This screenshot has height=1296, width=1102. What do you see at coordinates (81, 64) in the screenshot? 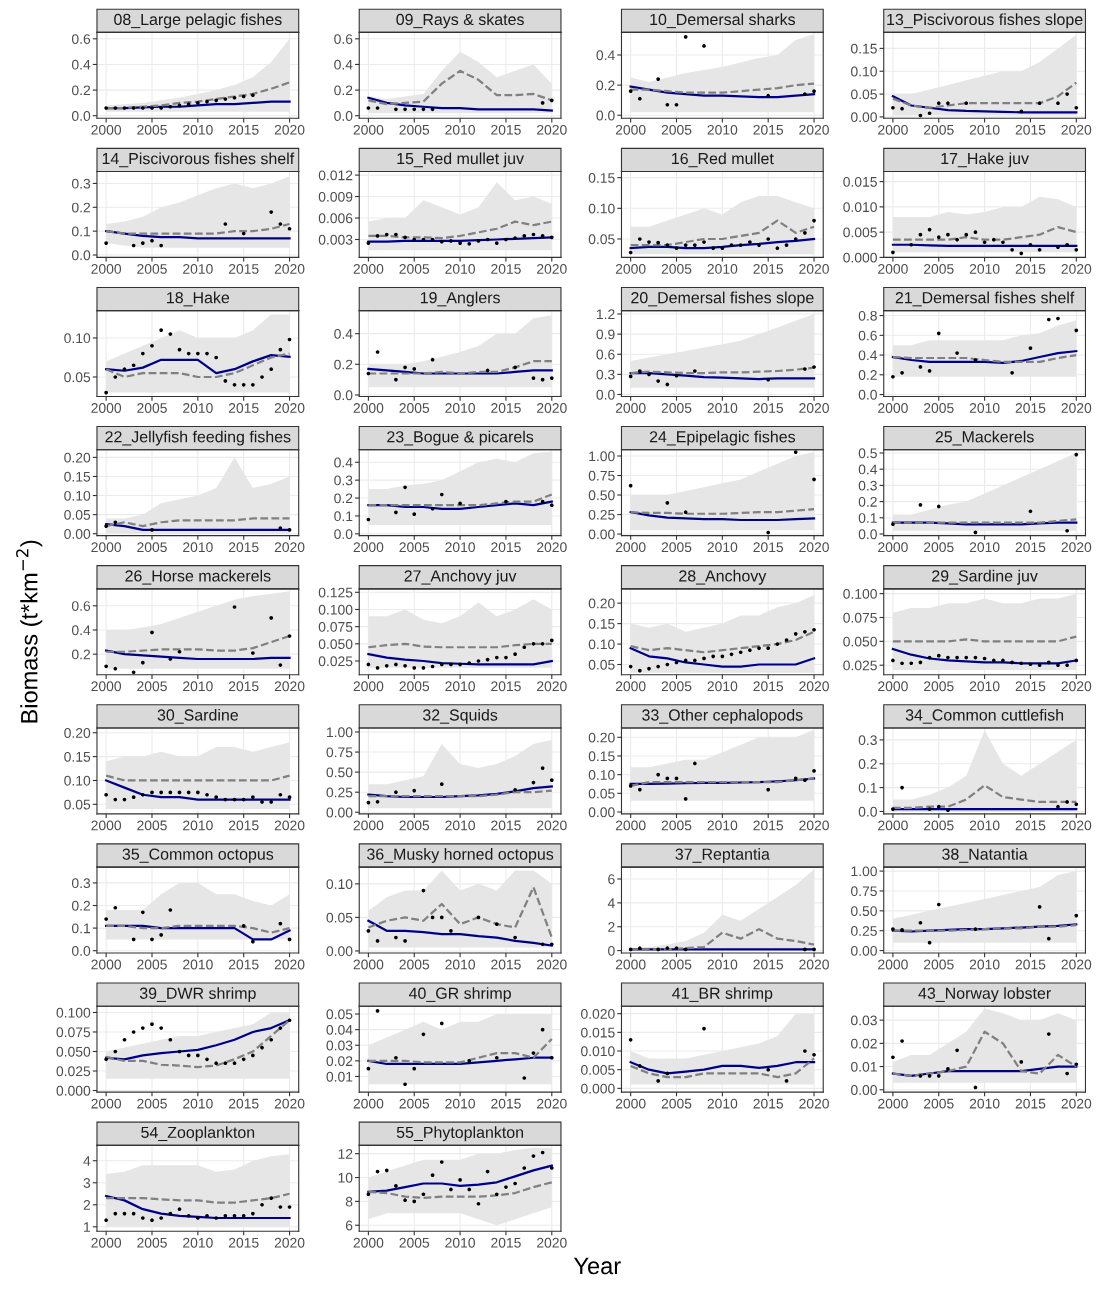
I see `y-tick-label: 0.4` at bounding box center [81, 64].